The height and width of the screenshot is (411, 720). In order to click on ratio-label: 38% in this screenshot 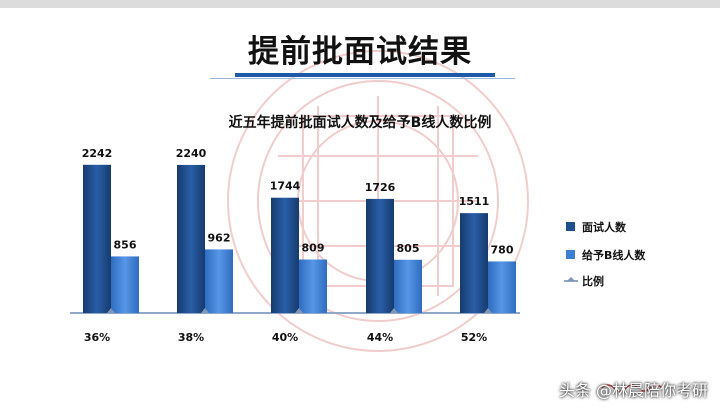, I will do `click(191, 337)`.